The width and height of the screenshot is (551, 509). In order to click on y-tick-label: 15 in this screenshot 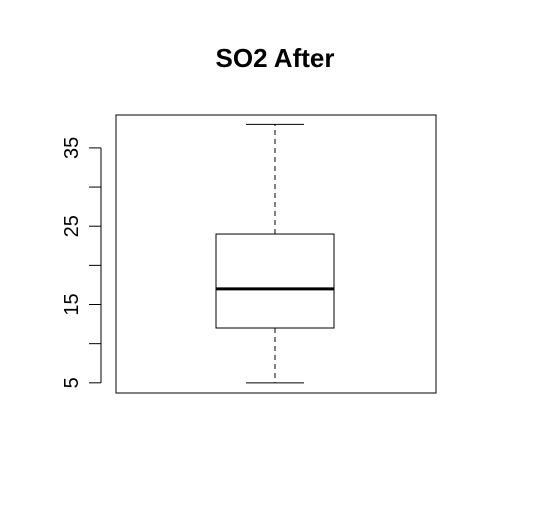, I will do `click(72, 304)`.